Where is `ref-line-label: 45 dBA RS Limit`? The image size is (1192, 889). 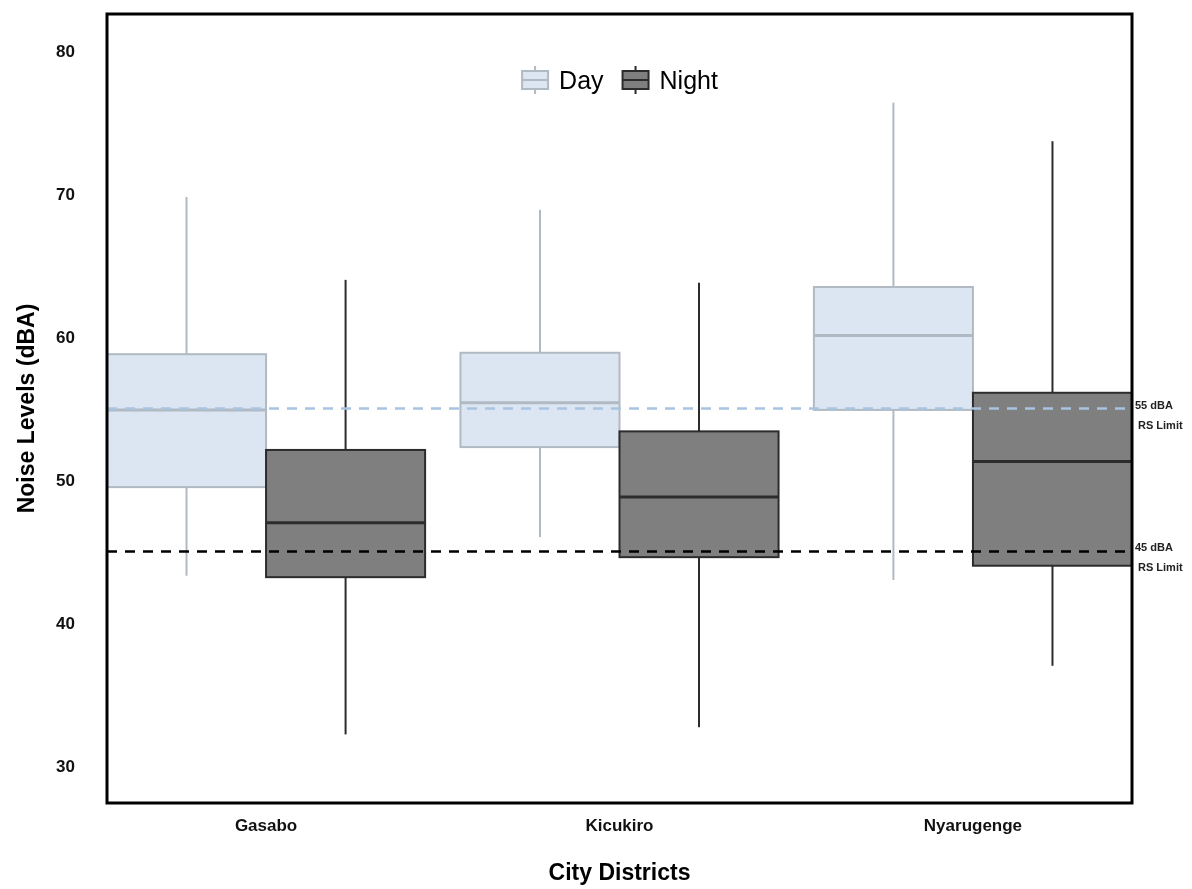 ref-line-label: 45 dBA RS Limit is located at coordinates (1159, 557).